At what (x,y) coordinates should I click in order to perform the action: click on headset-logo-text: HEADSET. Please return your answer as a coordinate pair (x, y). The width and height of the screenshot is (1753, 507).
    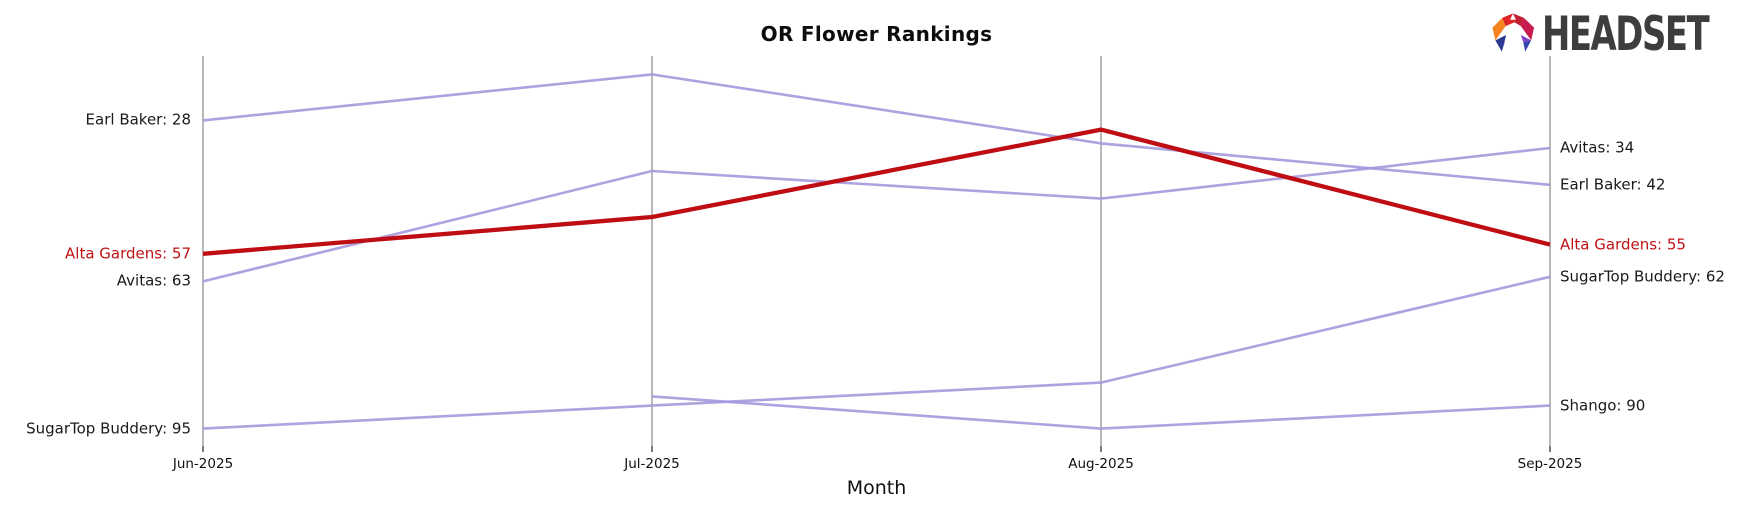
    Looking at the image, I should click on (1626, 34).